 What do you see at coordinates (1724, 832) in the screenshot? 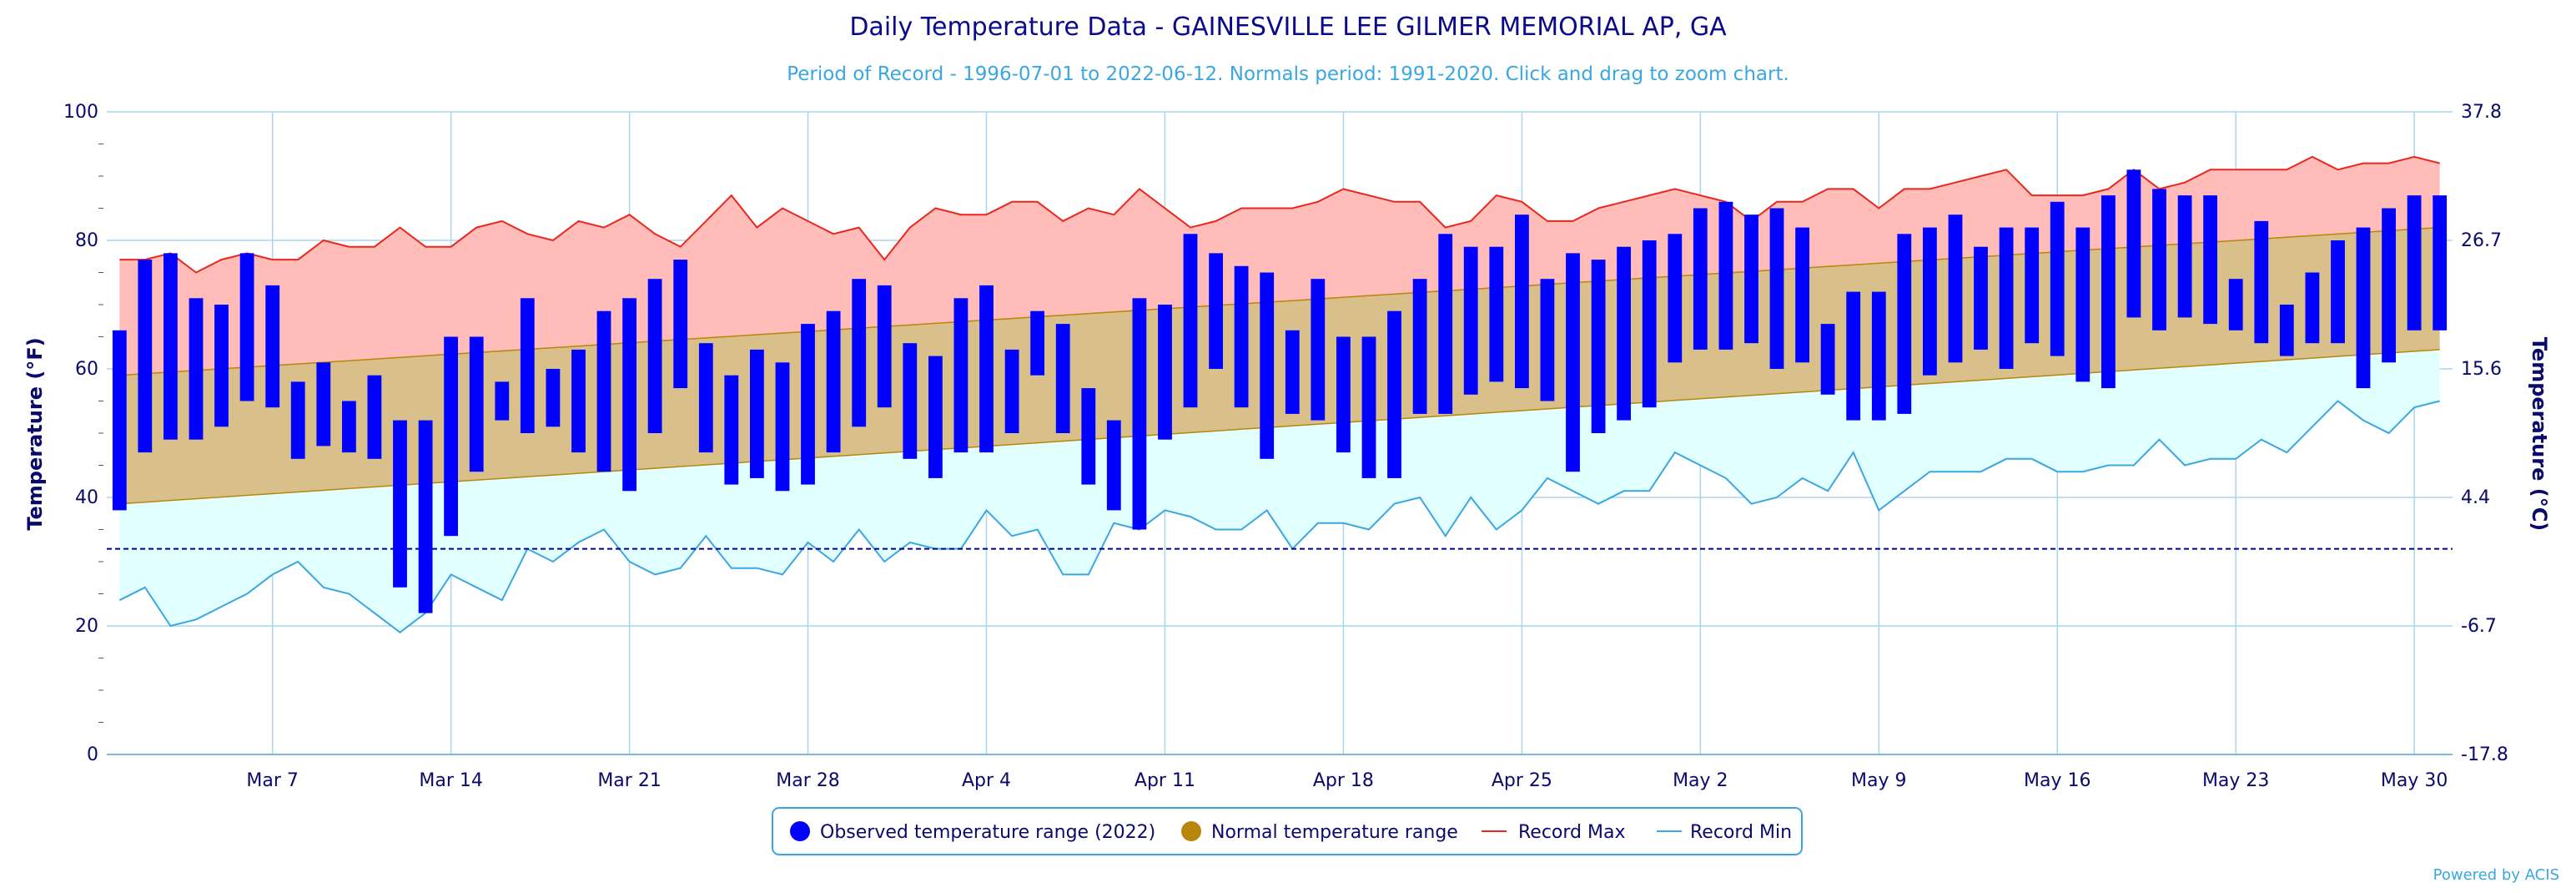
I see `legend-item-record-min: Record Min` at bounding box center [1724, 832].